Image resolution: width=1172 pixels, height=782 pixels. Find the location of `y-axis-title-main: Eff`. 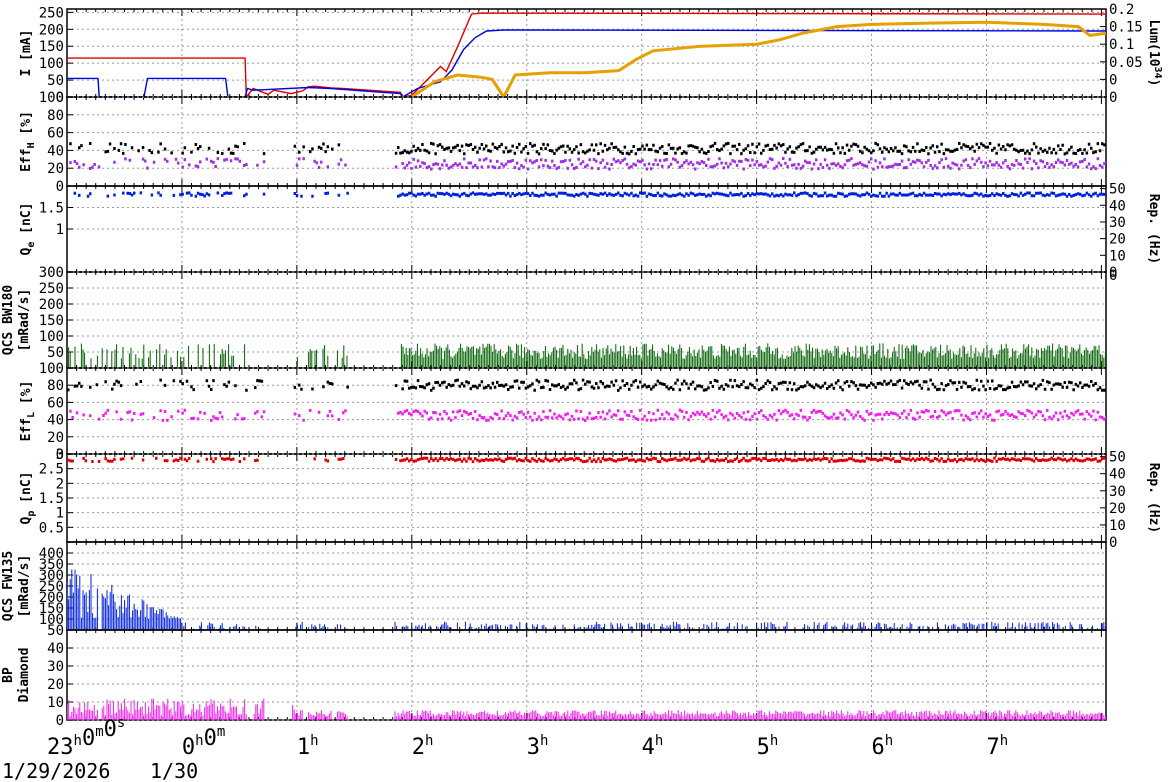

y-axis-title-main: Eff is located at coordinates (26, 429).